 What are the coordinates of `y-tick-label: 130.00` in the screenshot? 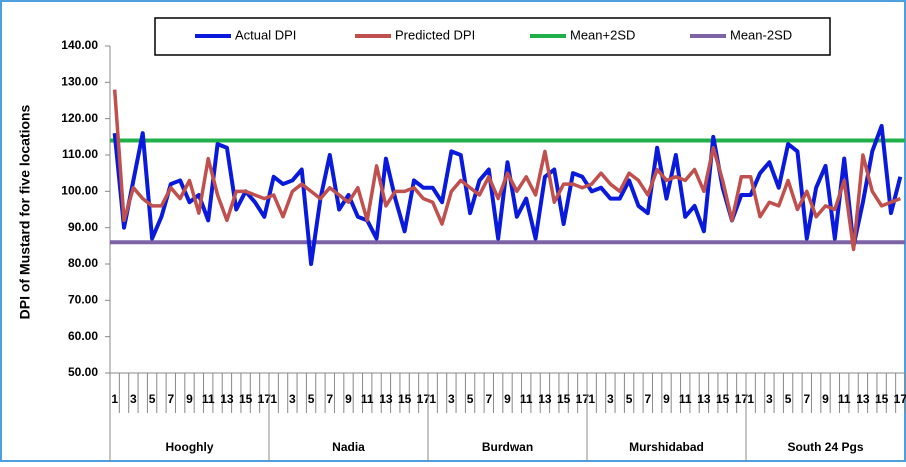 It's located at (79, 82).